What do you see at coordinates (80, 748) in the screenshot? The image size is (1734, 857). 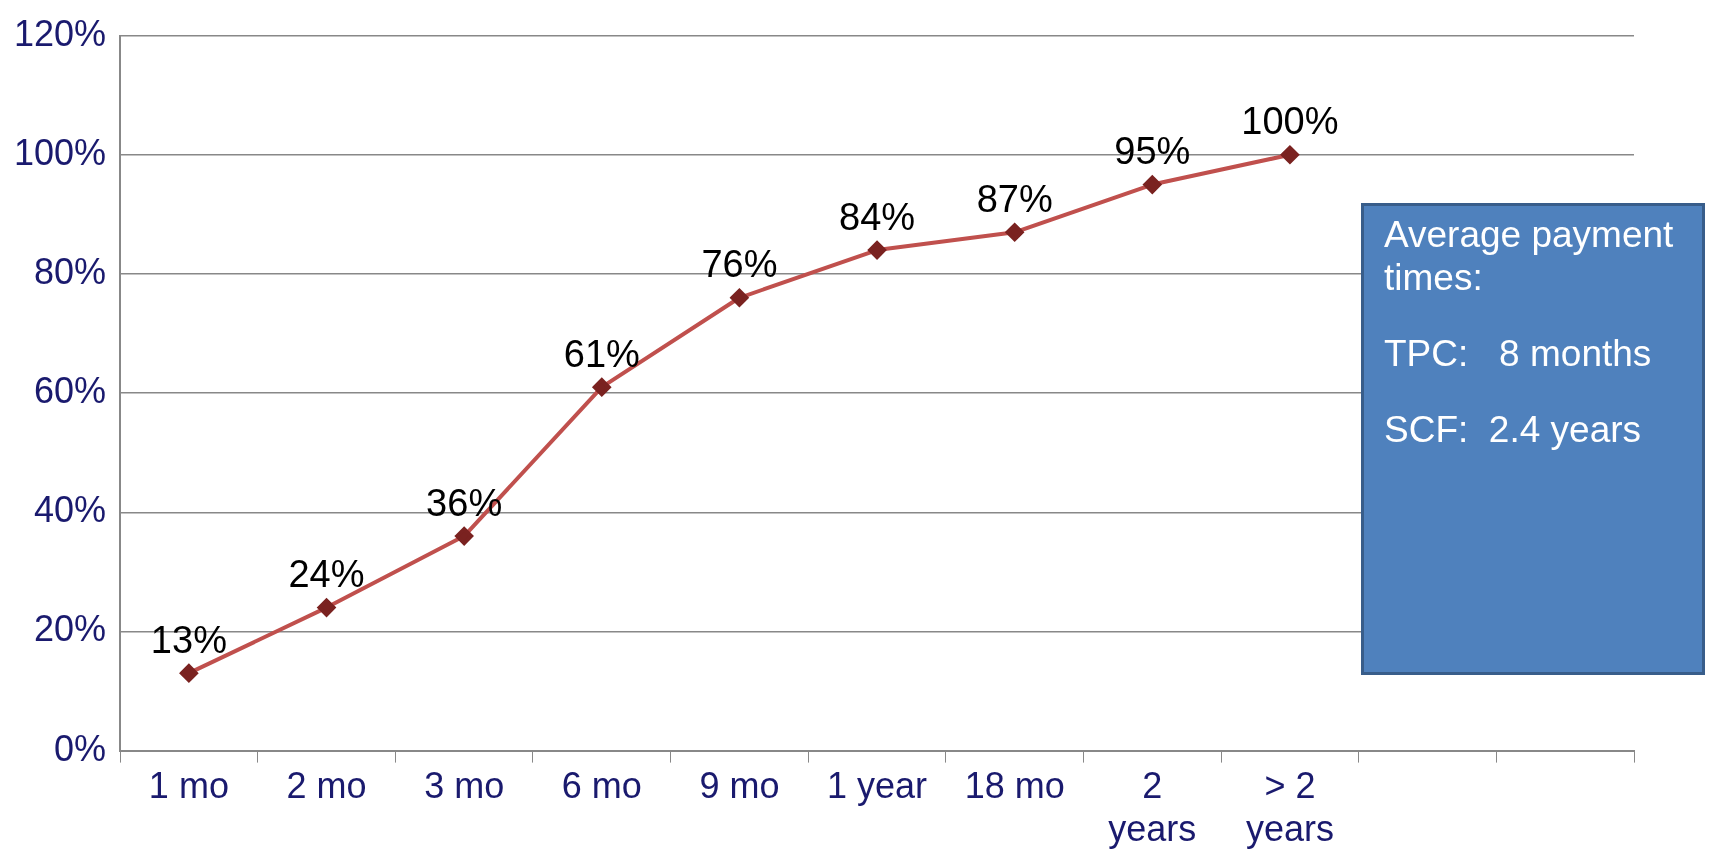 I see `y-tick-label: 0%` at bounding box center [80, 748].